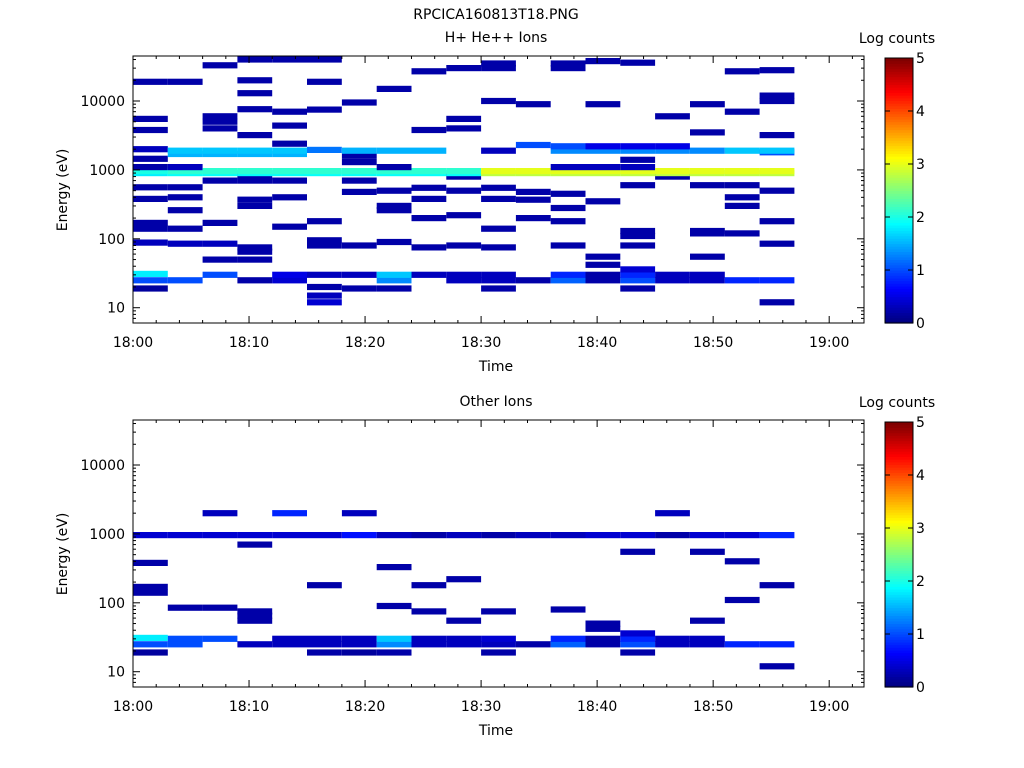 The image size is (1024, 768). Describe the element at coordinates (713, 343) in the screenshot. I see `x-tick-label: 18:50` at that location.